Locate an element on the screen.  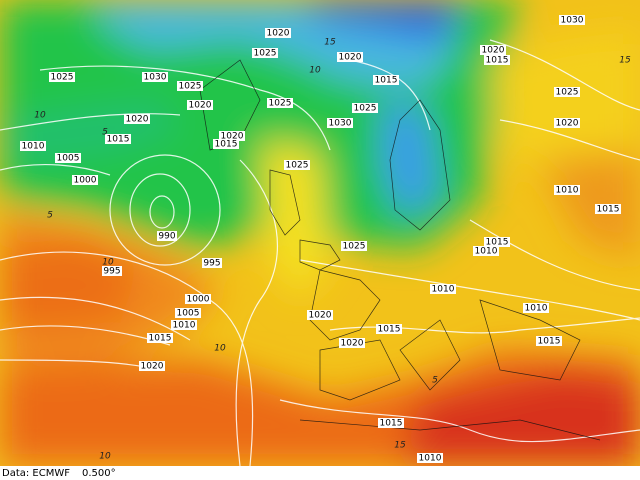
isobar-label: 1005 is located at coordinates (188, 314).